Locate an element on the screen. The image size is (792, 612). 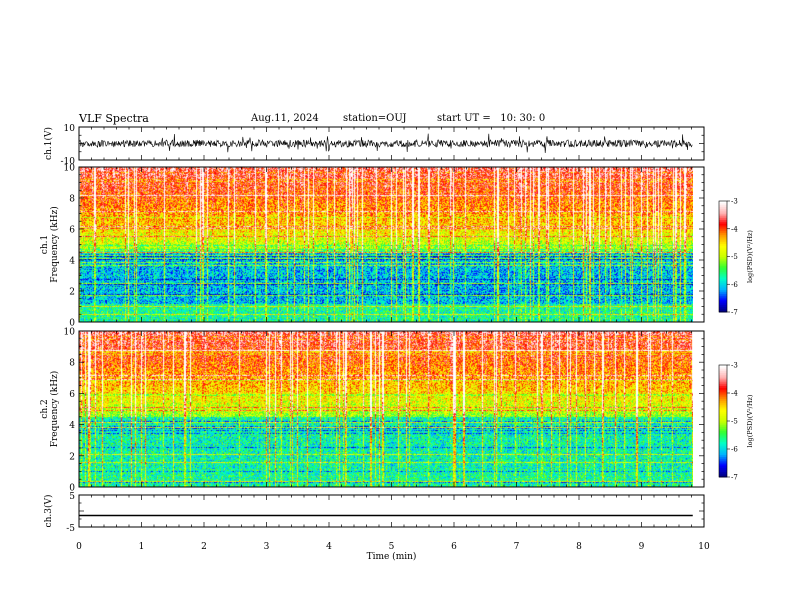
plot-title: VLF Spectra is located at coordinates (114, 118).